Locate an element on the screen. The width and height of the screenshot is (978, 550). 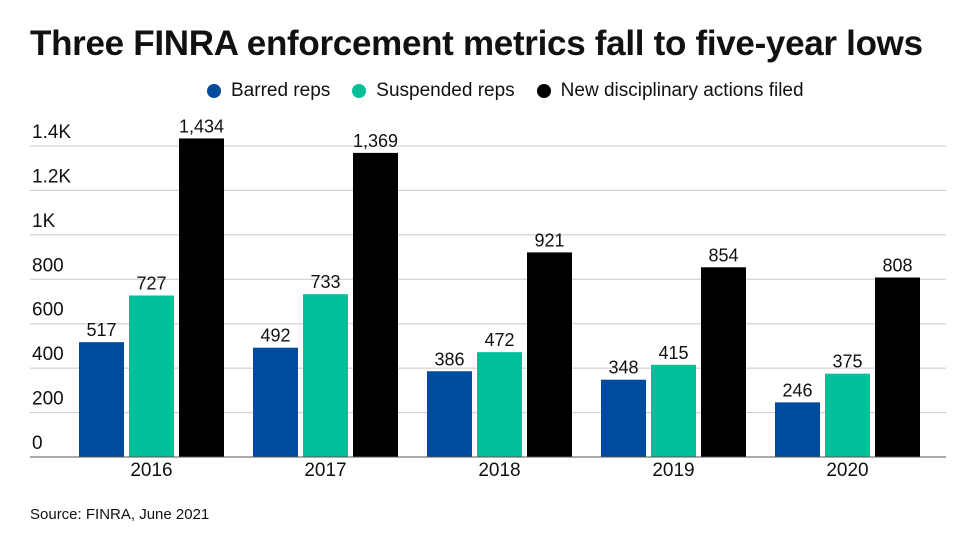
bar-barred-reps-2016 is located at coordinates (101, 399).